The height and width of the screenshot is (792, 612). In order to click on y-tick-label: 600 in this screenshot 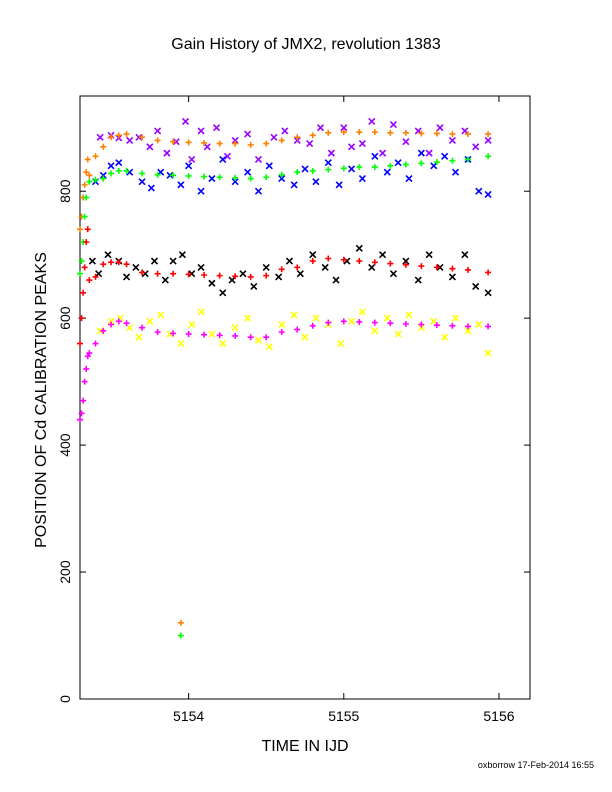, I will do `click(65, 318)`.